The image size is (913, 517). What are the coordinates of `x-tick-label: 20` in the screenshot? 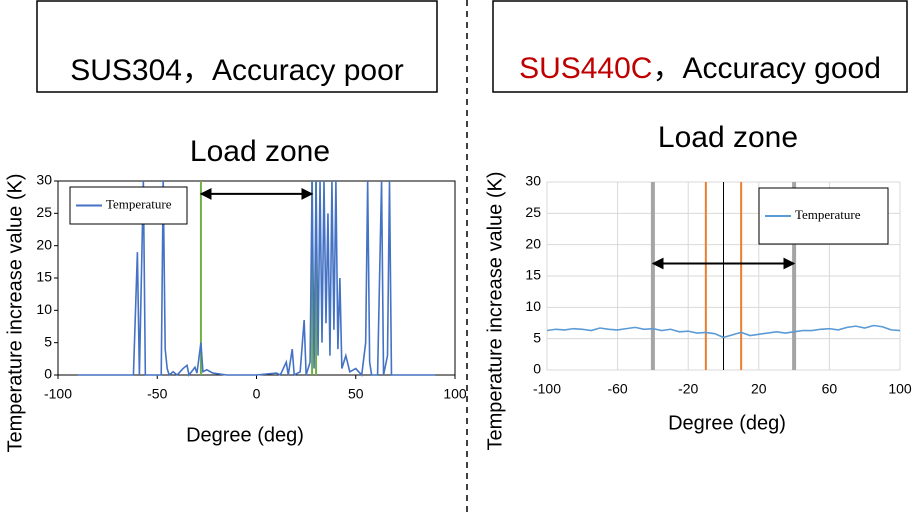 It's located at (759, 389).